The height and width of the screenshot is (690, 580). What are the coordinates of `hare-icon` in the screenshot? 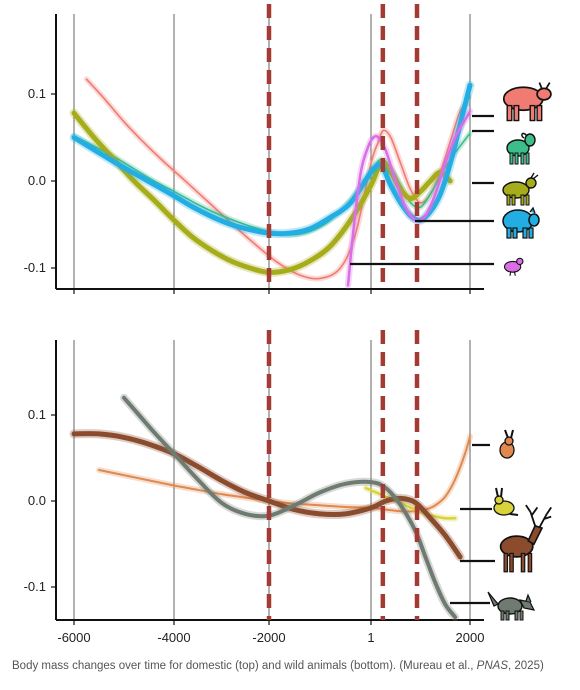 It's located at (507, 444).